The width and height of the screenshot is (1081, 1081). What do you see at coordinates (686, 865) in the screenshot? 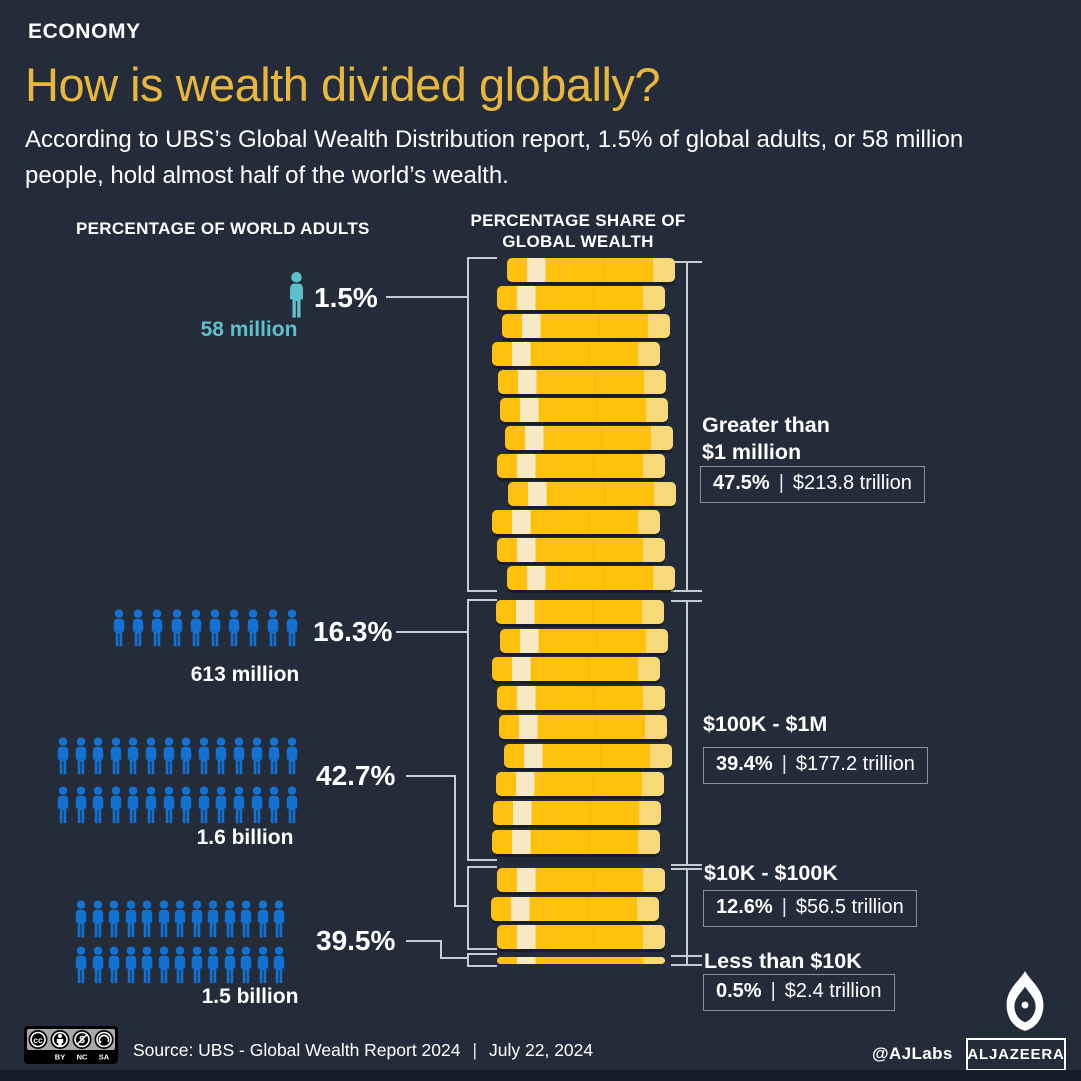
I see `dimension-seg2-cap-bottom` at bounding box center [686, 865].